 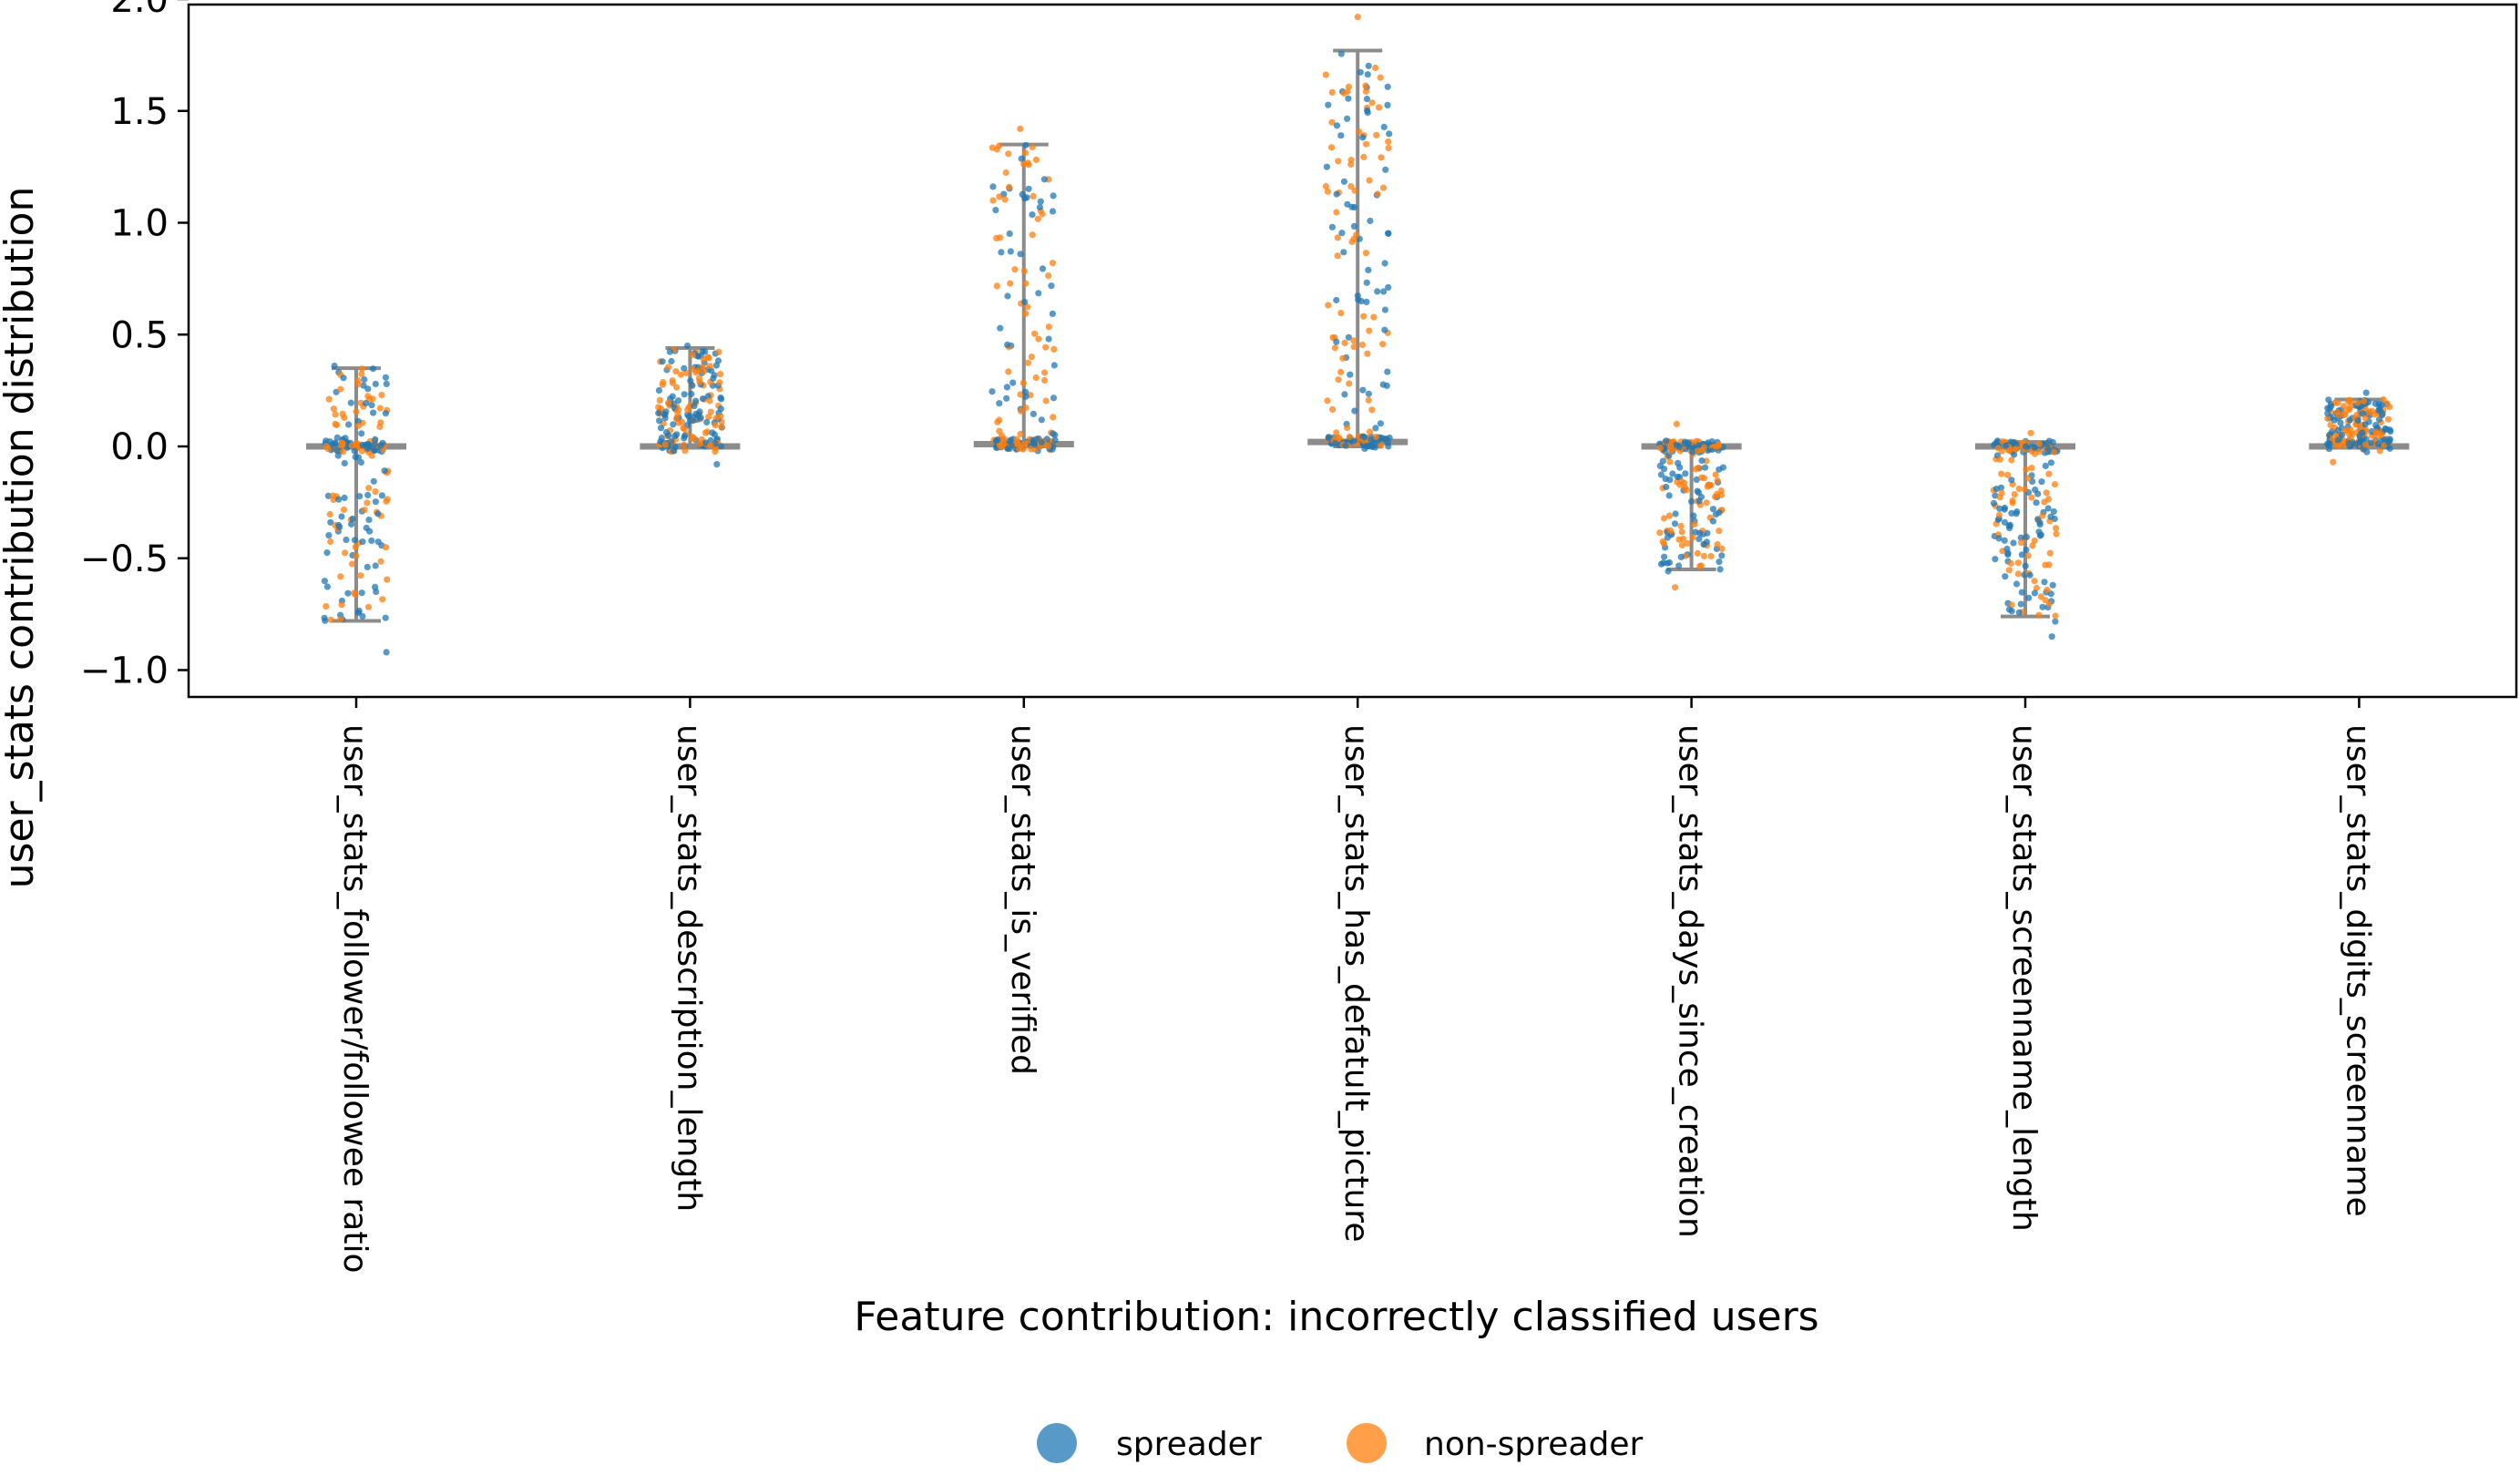 I want to click on legend-label: spreader, so click(x=1189, y=1444).